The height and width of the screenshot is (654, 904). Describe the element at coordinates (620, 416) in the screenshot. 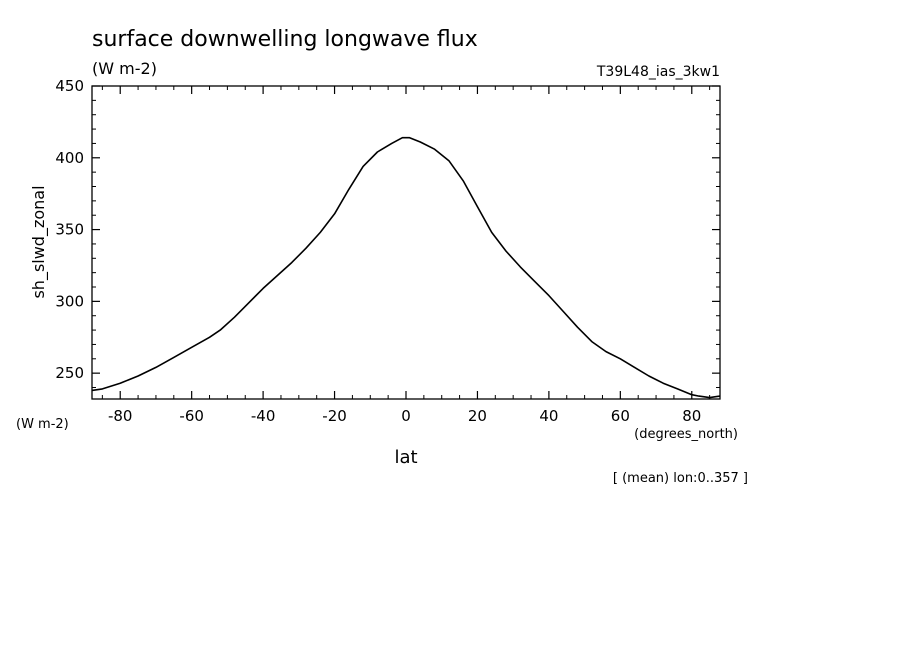

I see `x-tick-label: 60` at that location.